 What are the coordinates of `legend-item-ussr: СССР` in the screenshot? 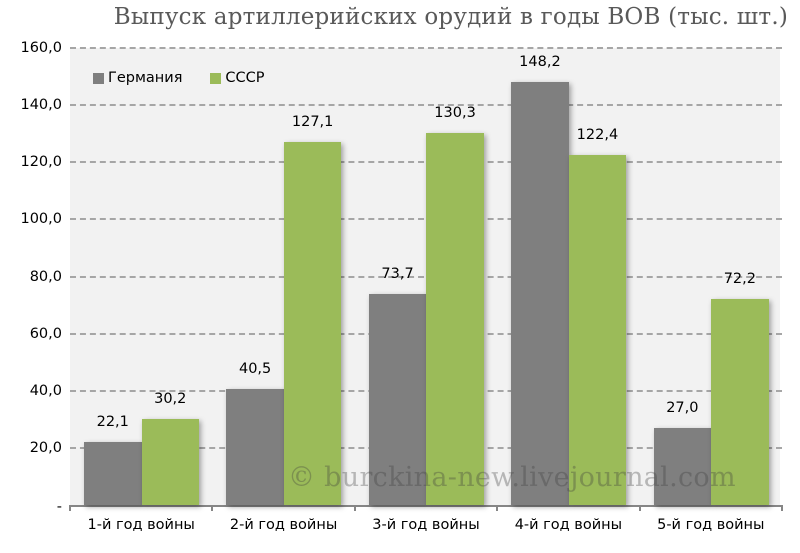 It's located at (237, 78).